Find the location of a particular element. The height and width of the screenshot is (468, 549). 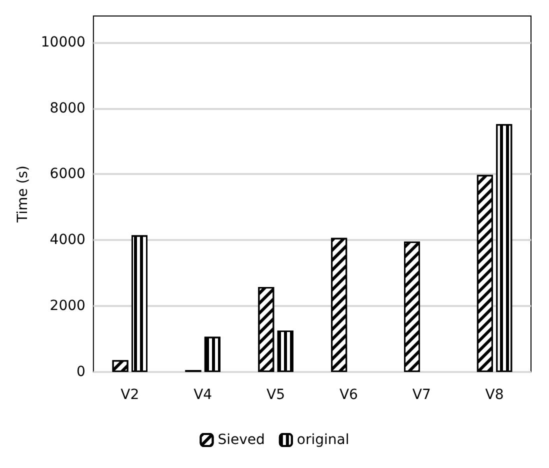

x-tick-label: V8 is located at coordinates (494, 395).